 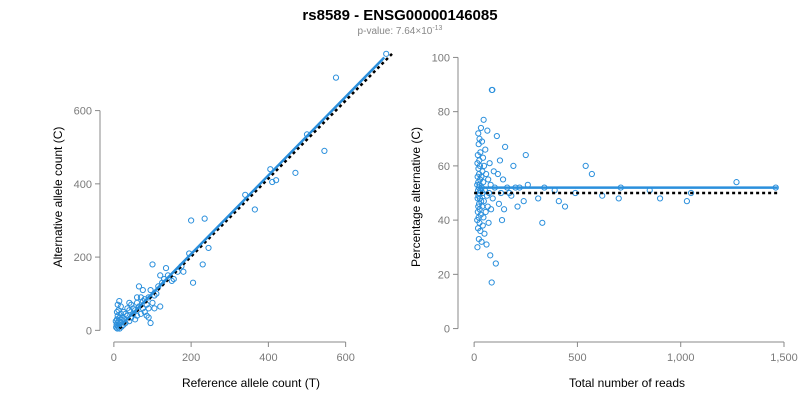 What do you see at coordinates (681, 358) in the screenshot?
I see `x-tick-label: 1,000` at bounding box center [681, 358].